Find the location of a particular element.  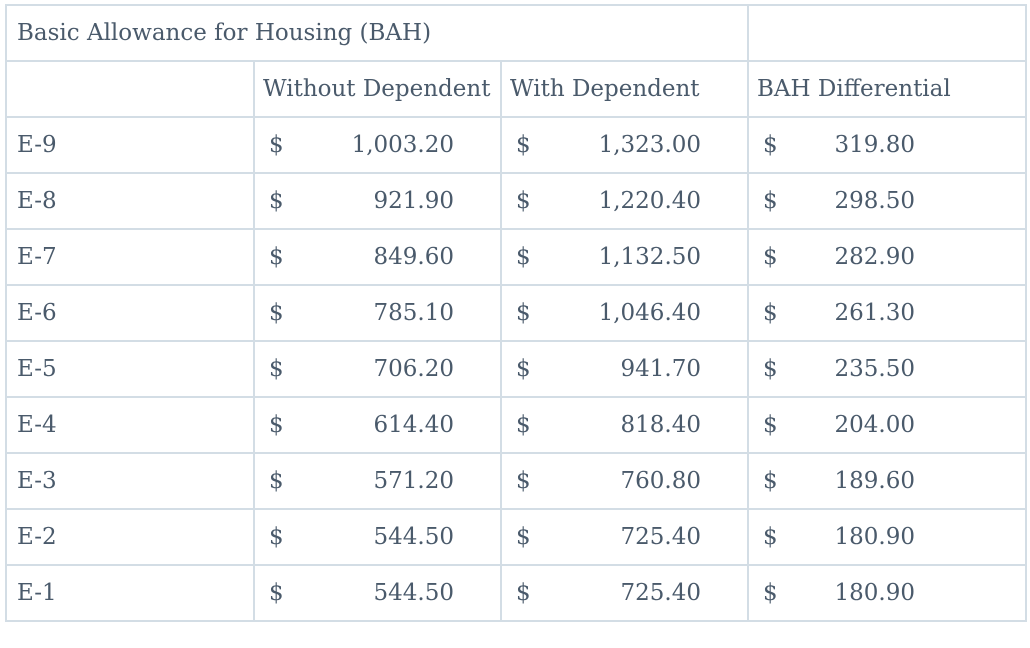

bah-differential-cell: $261.30 is located at coordinates (887, 313).